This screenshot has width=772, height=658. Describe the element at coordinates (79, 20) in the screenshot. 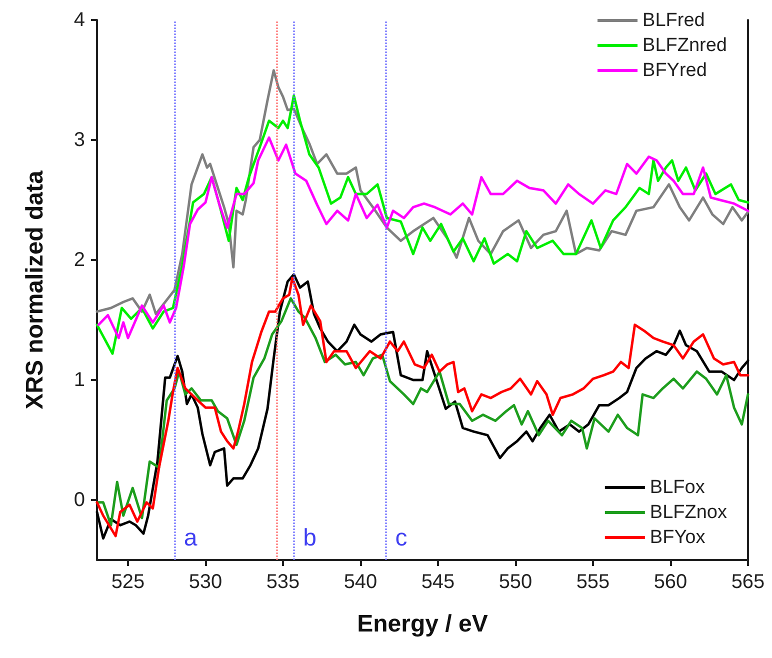

I see `y-tick-label: 4` at that location.